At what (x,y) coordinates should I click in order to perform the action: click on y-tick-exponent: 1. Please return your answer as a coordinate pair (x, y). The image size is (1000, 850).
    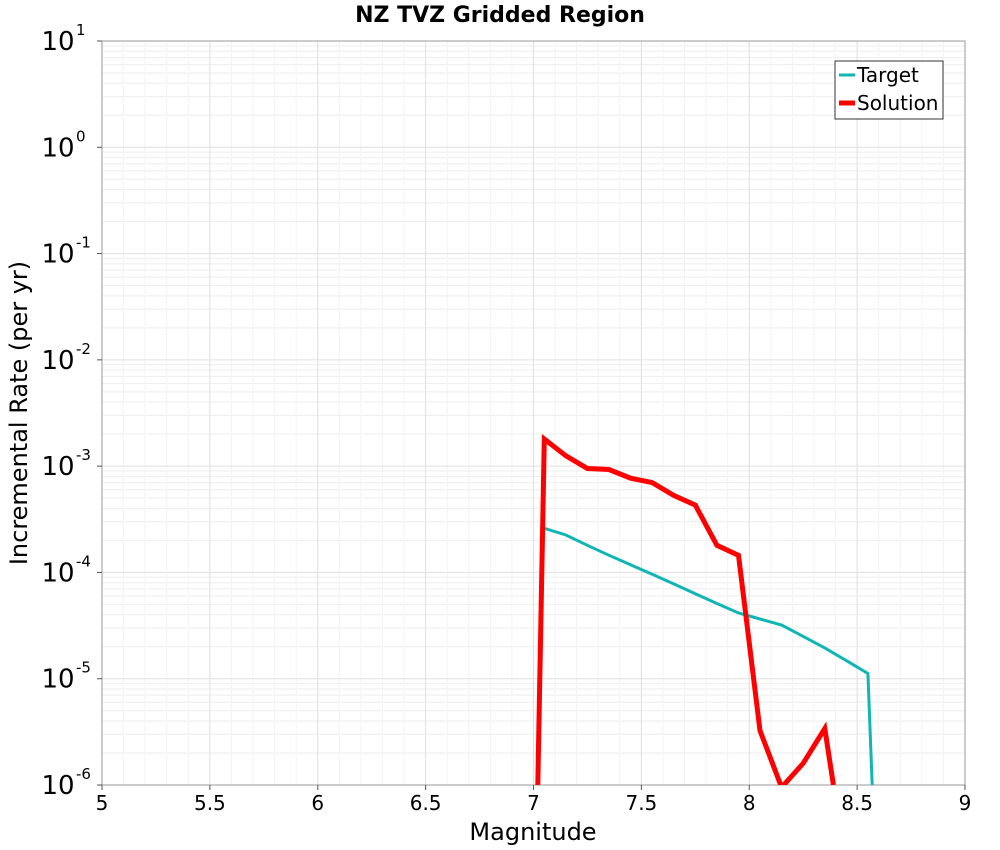
    Looking at the image, I should click on (81, 30).